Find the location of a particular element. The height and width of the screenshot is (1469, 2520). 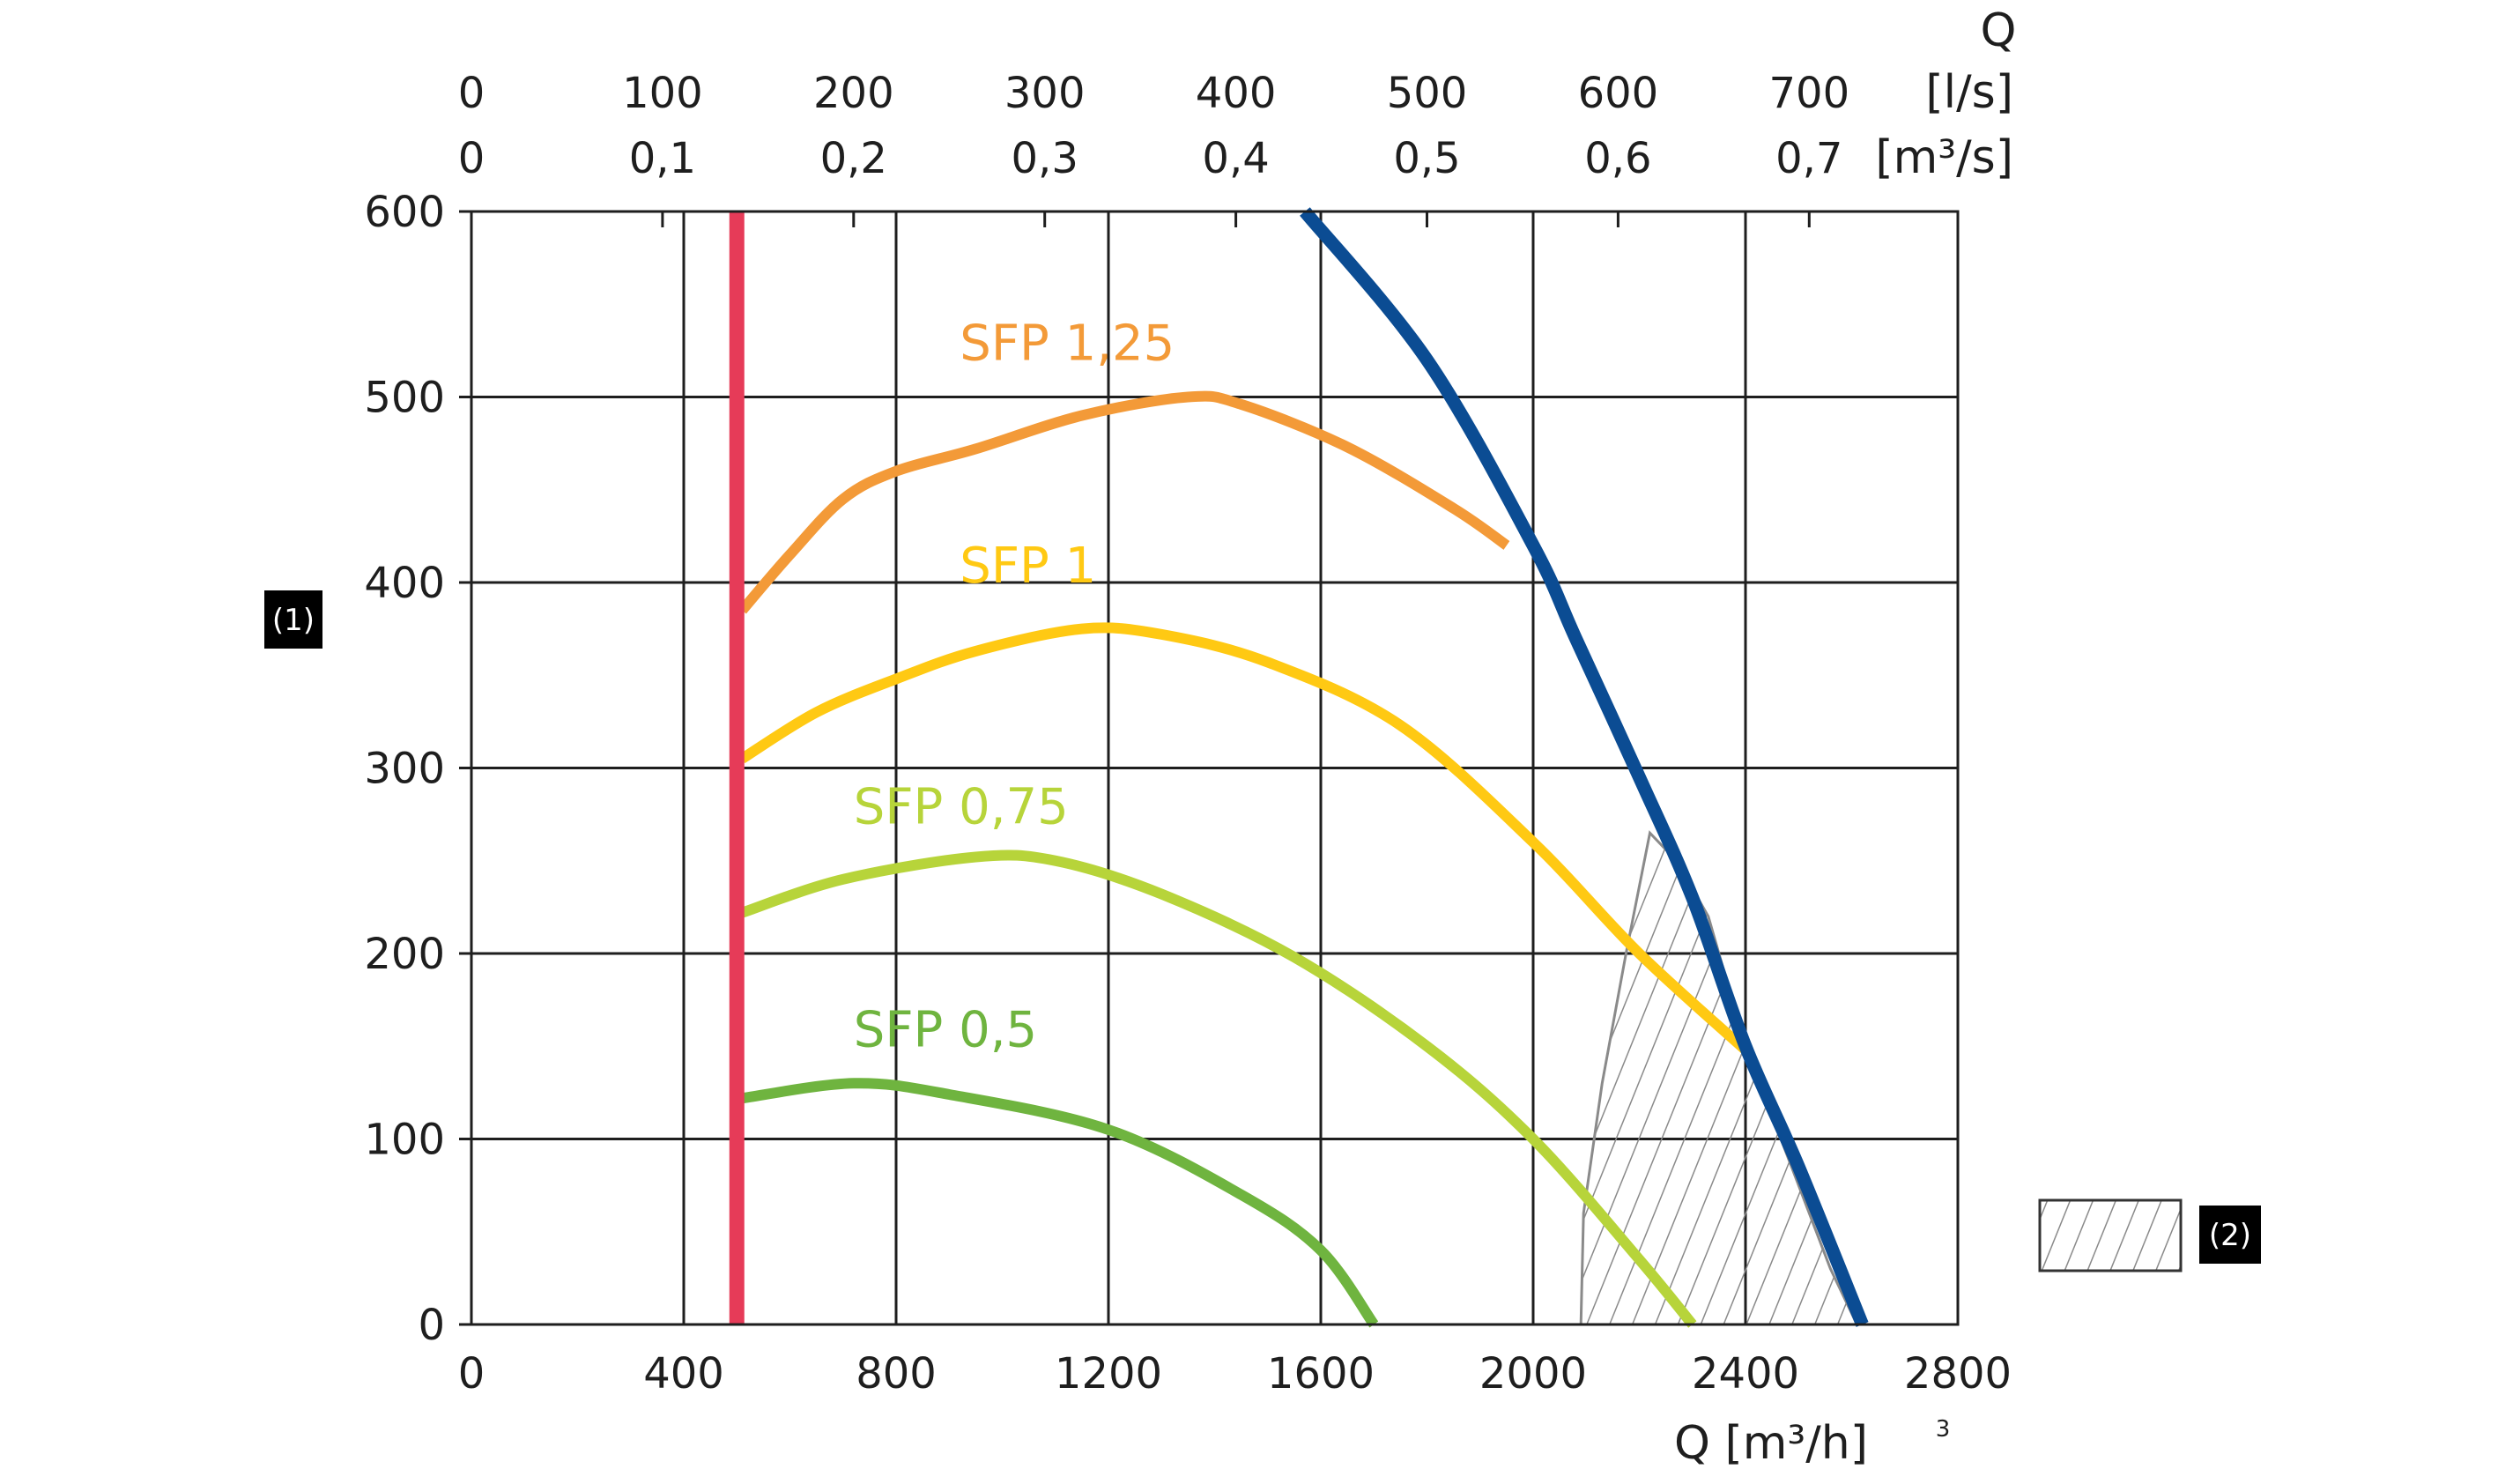

x-axis-title: Q [m³/h] is located at coordinates (1771, 1443).